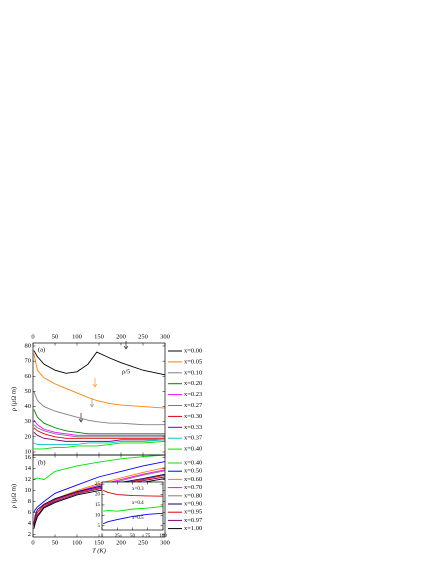 This screenshot has height=564, width=436. Describe the element at coordinates (193, 512) in the screenshot. I see `legend-label: x=0.95` at that location.